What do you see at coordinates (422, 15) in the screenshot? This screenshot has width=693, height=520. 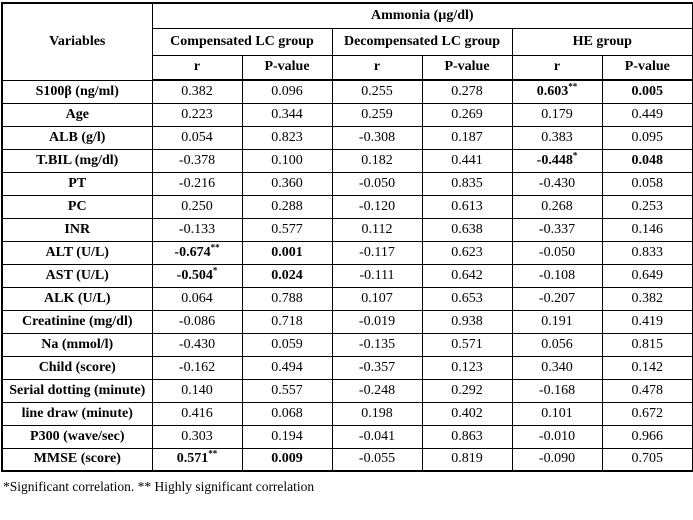 I see `ammonia-header: Ammonia (µg/dl)` at bounding box center [422, 15].